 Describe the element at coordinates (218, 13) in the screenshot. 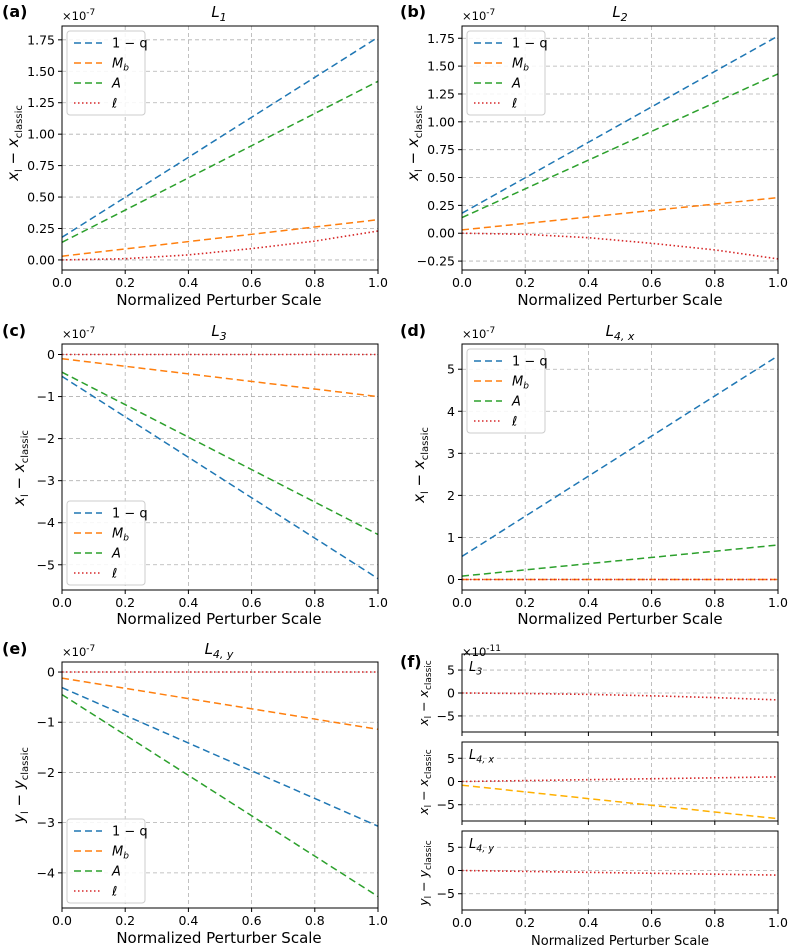

I see `panel-title-a: L1` at that location.